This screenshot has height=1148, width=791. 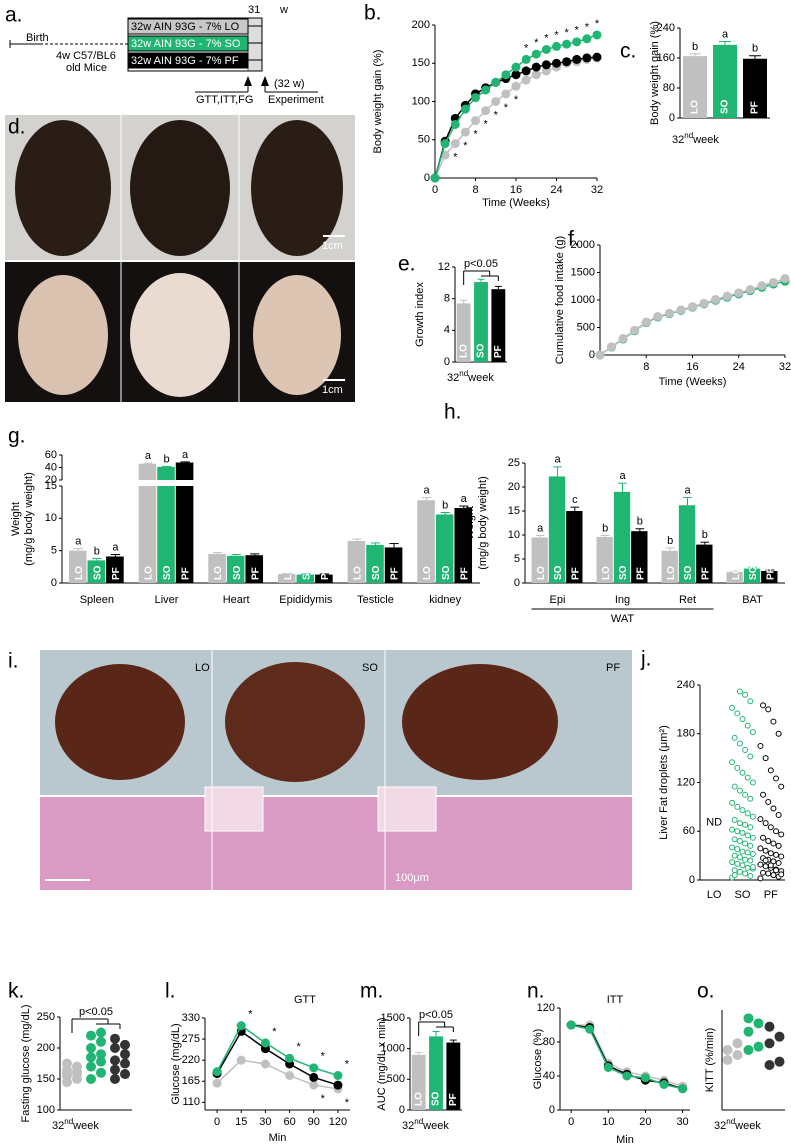 What do you see at coordinates (560, 300) in the screenshot?
I see `y-axis-label: Cumulative food intake (g)` at bounding box center [560, 300].